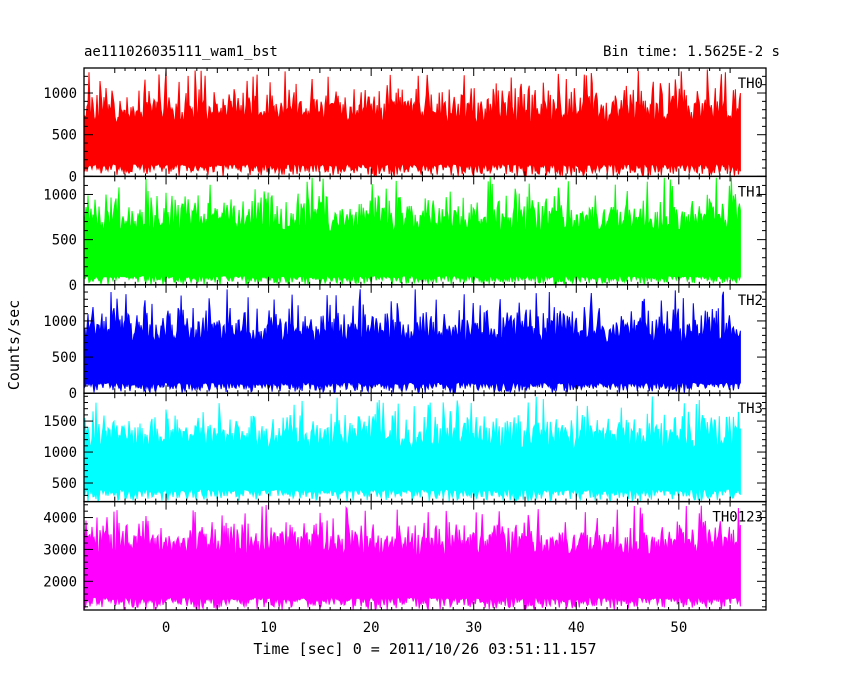 Image resolution: width=850 pixels, height=680 pixels. I want to click on x-tick-label: 40, so click(576, 628).